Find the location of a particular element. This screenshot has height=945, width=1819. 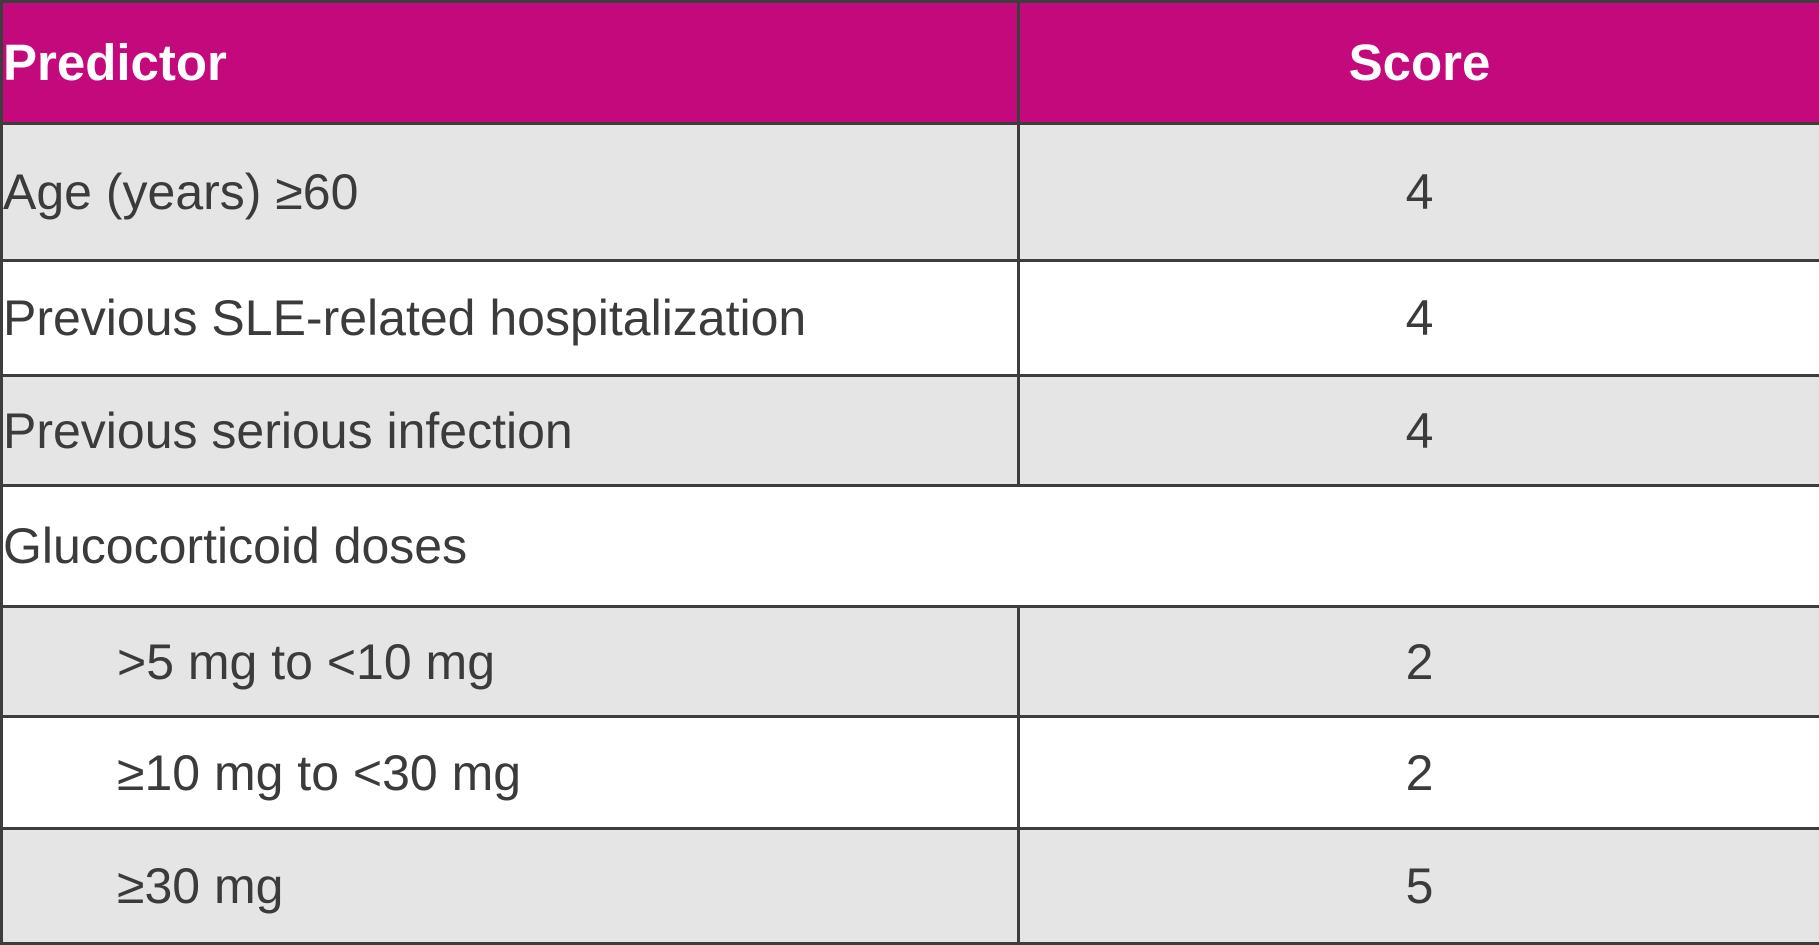

table-row: ≥30 mg 5 is located at coordinates (910, 886).